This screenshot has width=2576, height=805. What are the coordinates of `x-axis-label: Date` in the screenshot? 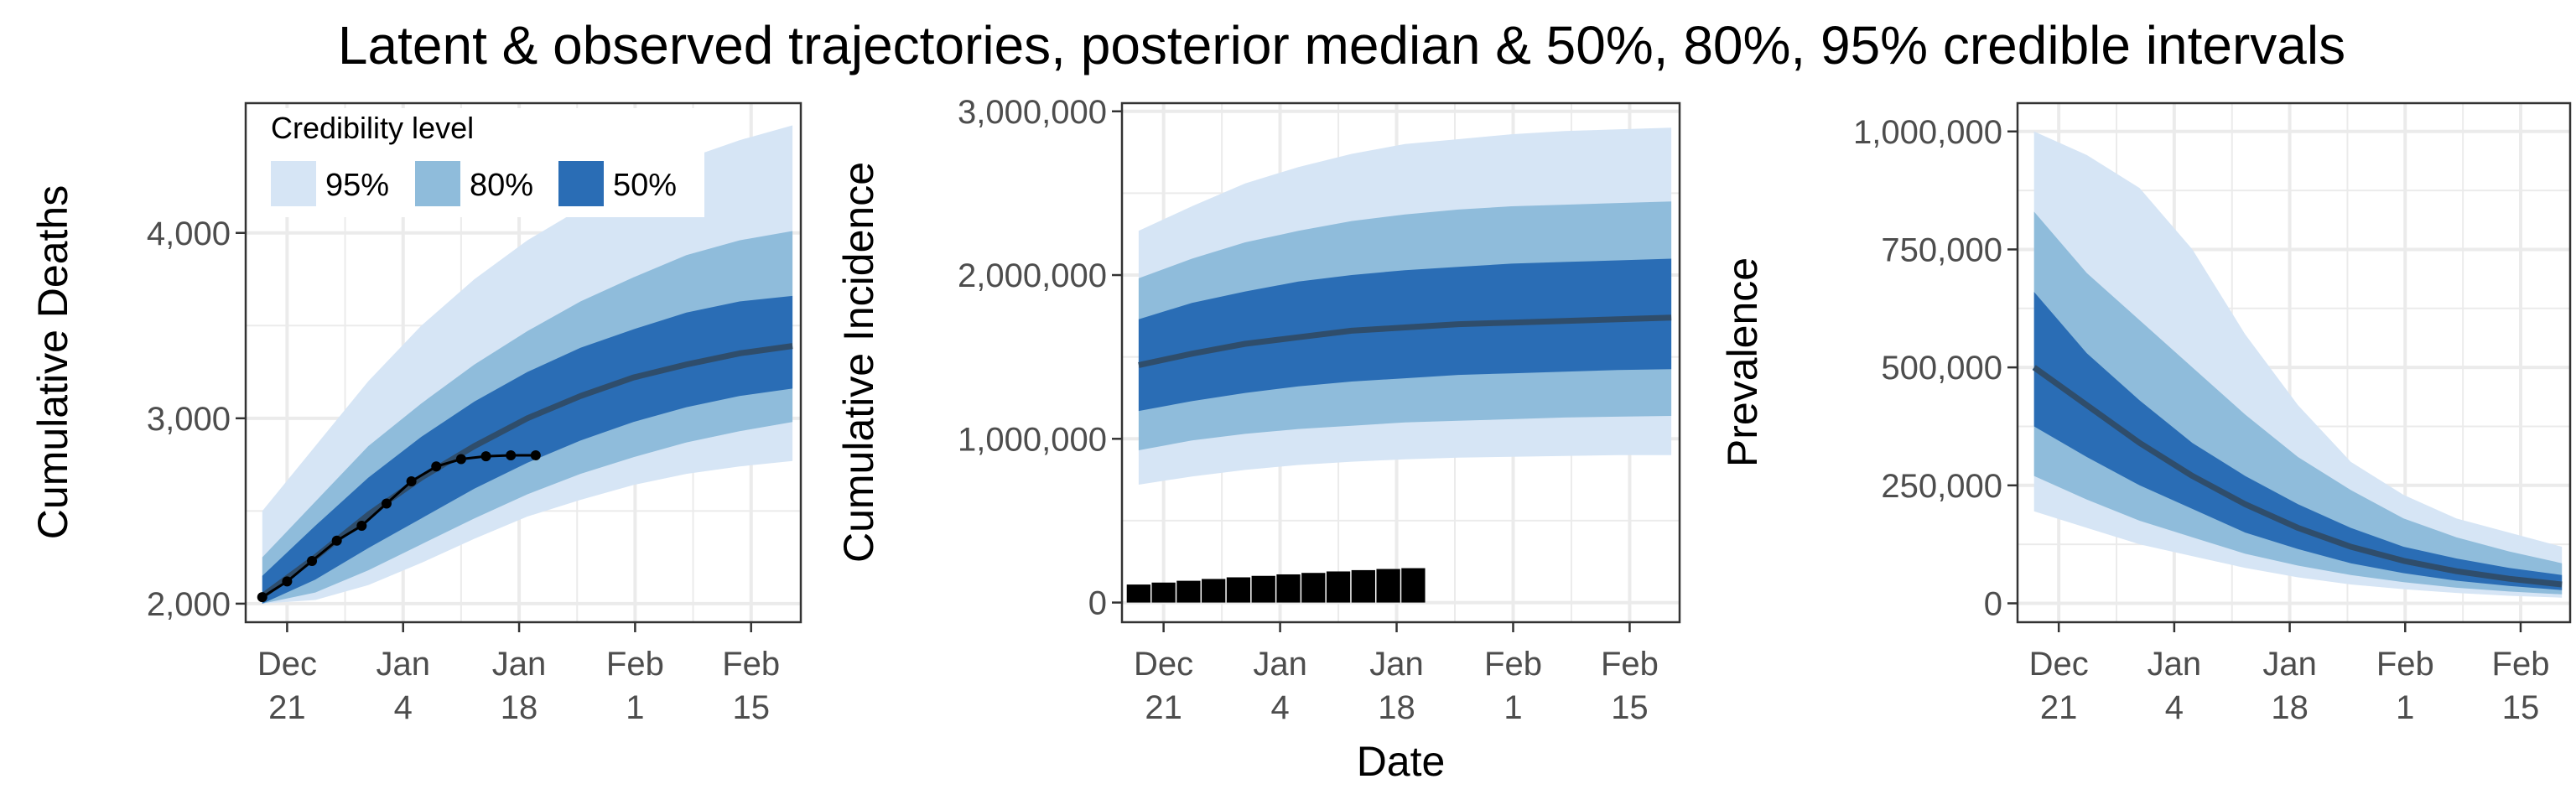 It's located at (1401, 761).